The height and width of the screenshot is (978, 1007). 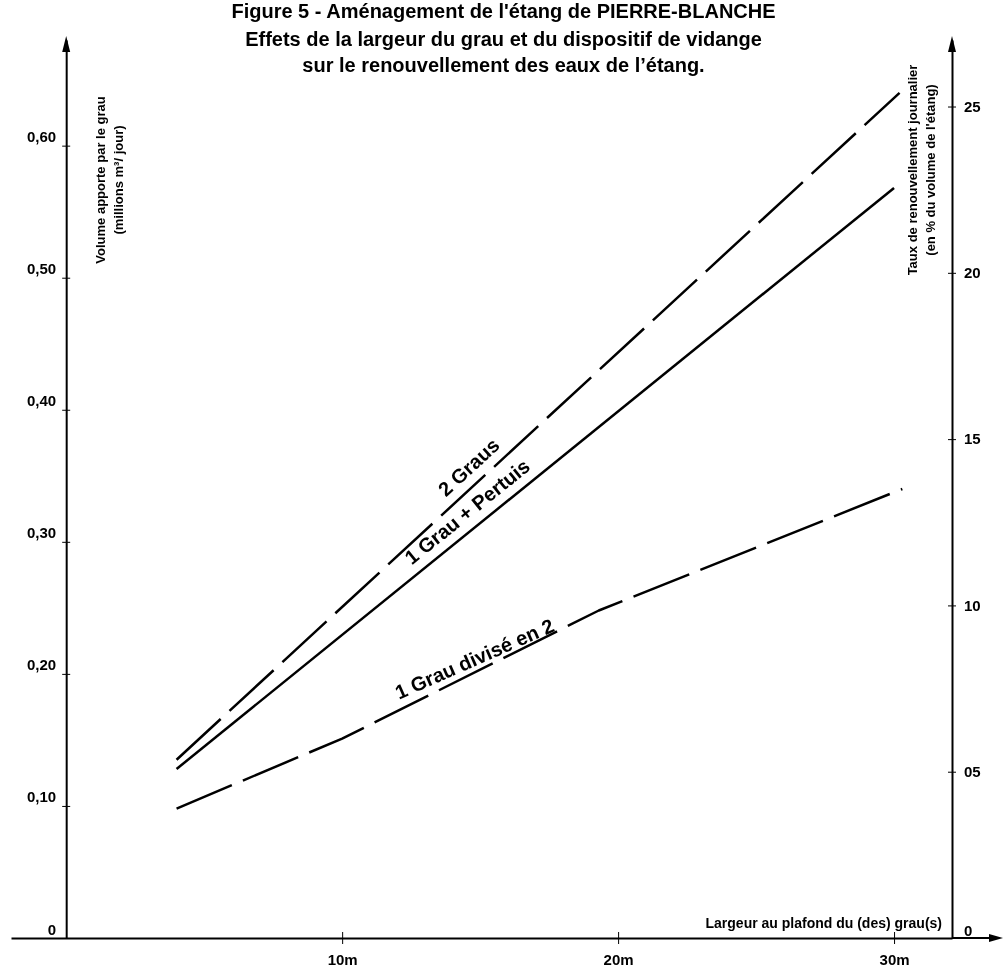 What do you see at coordinates (972, 771) in the screenshot?
I see `y2-tick-label: 05` at bounding box center [972, 771].